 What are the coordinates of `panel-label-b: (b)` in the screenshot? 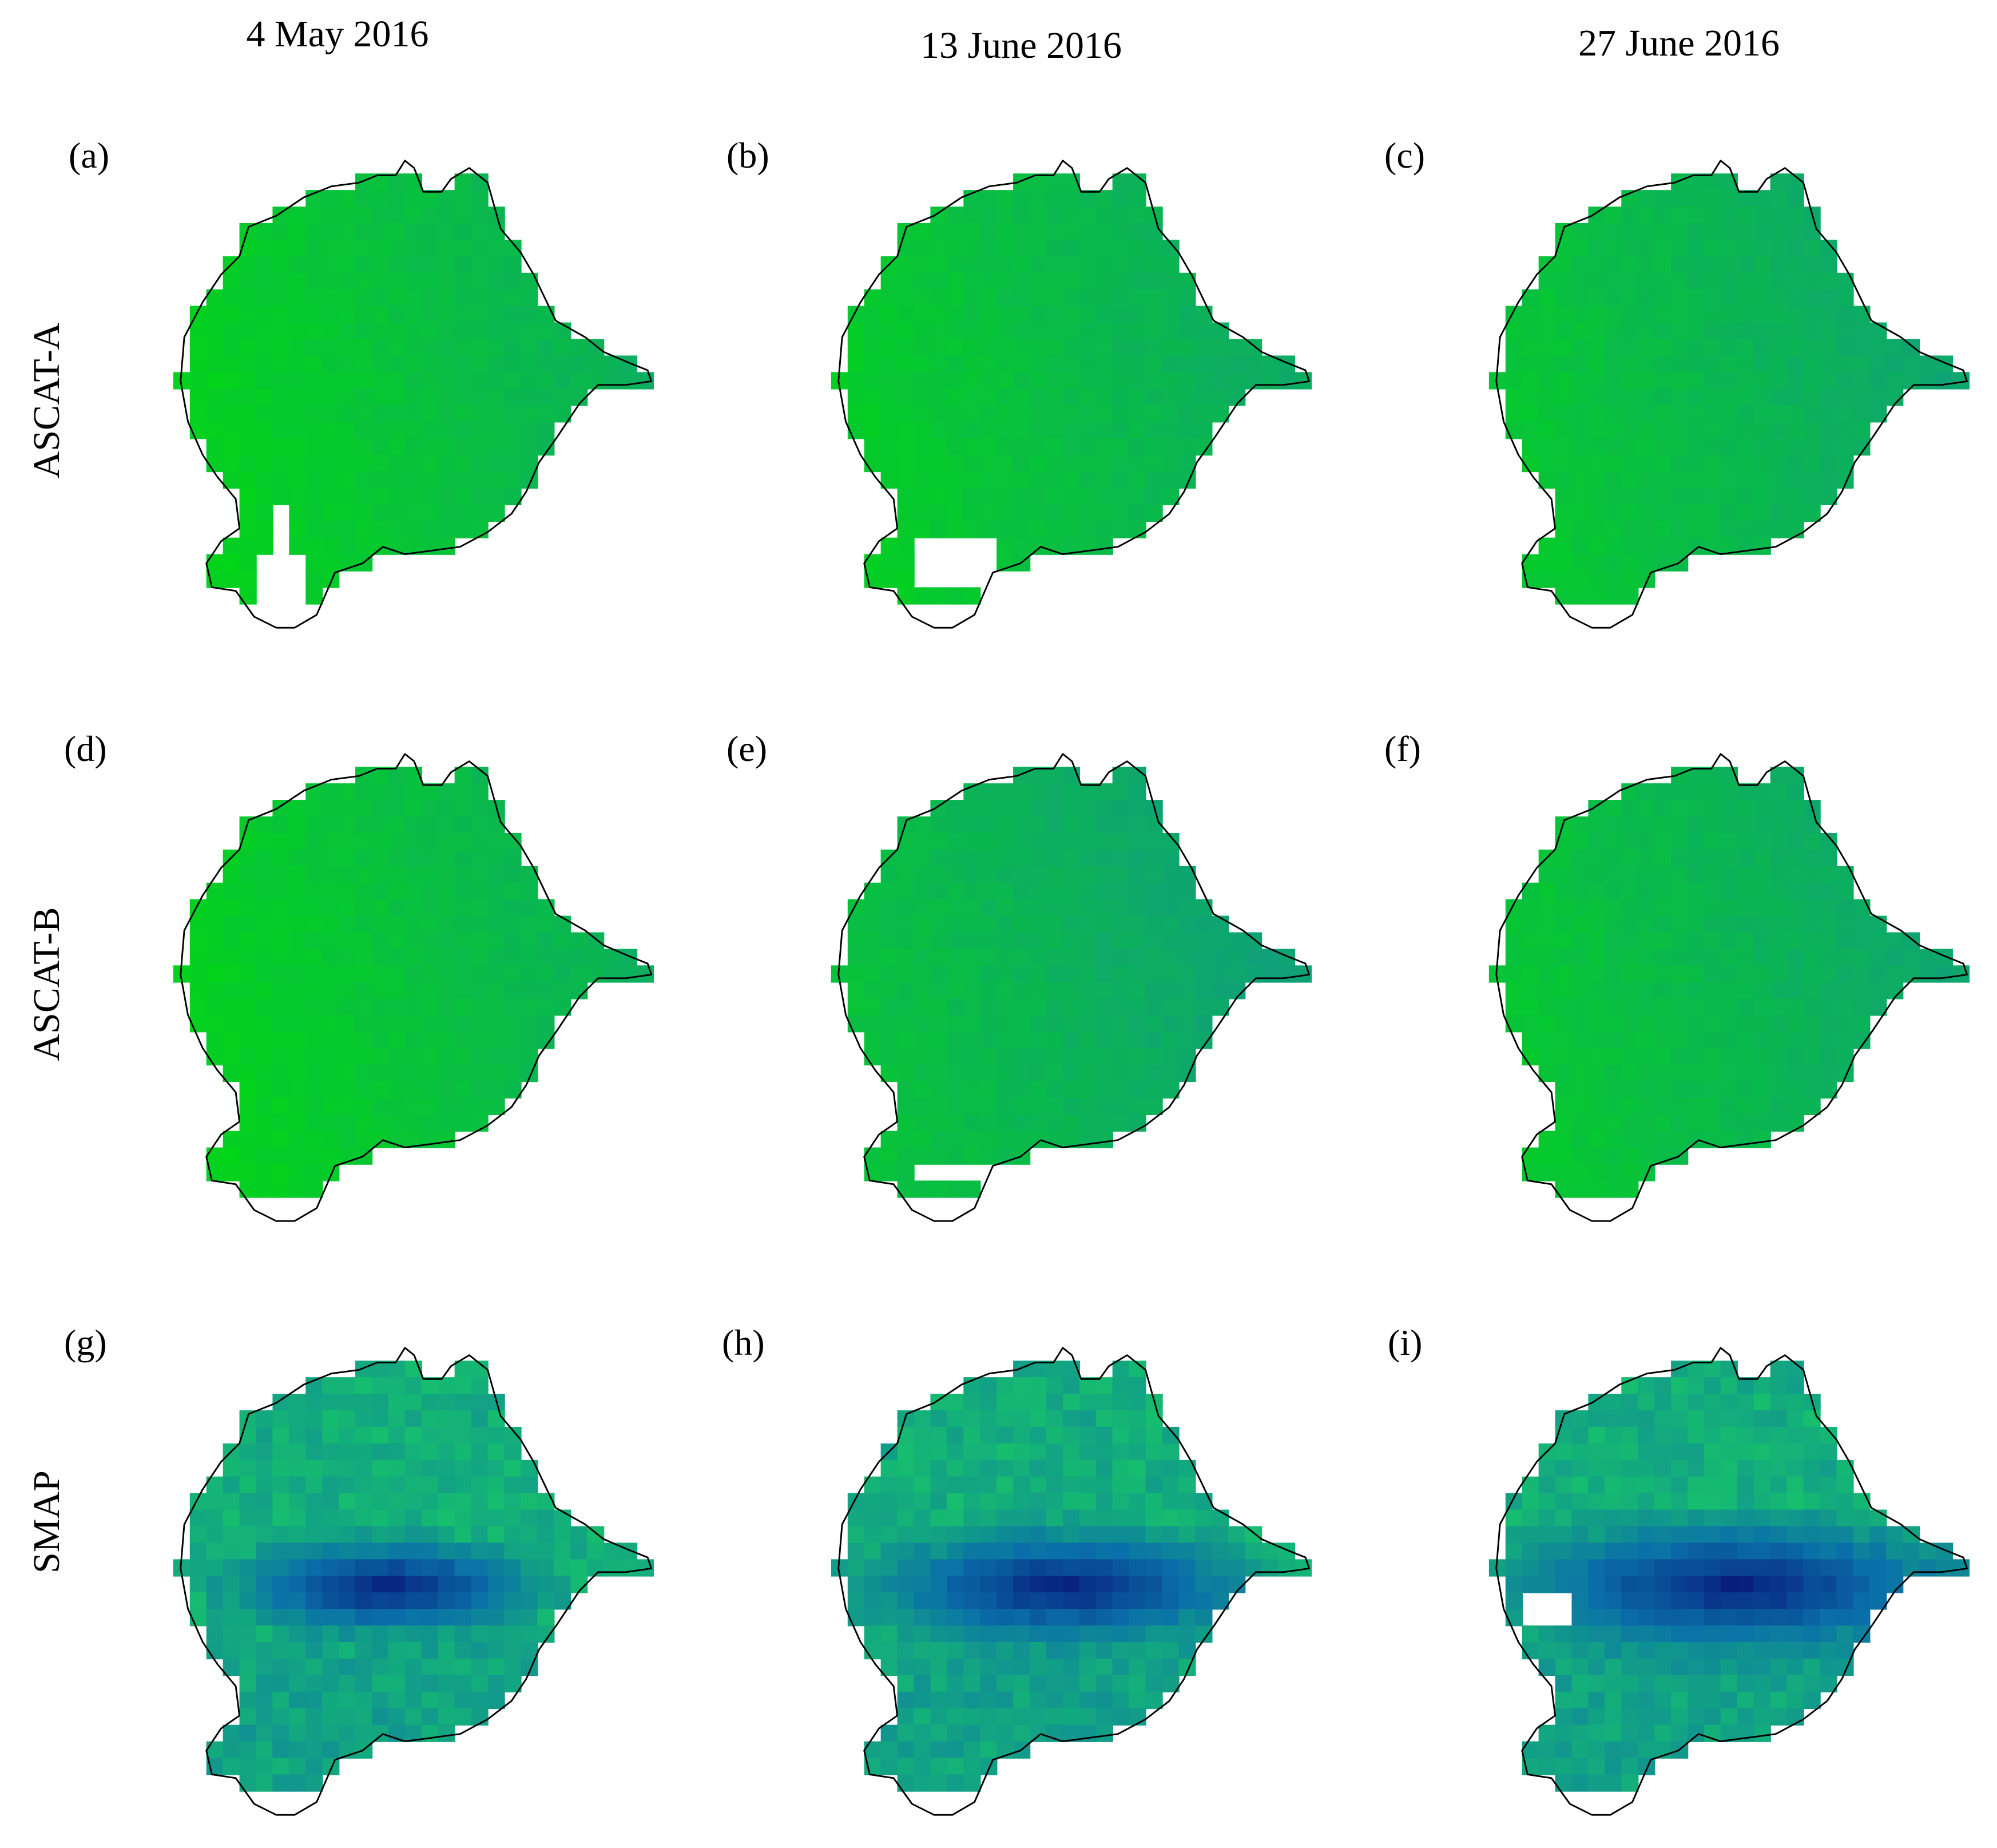 It's located at (747, 155).